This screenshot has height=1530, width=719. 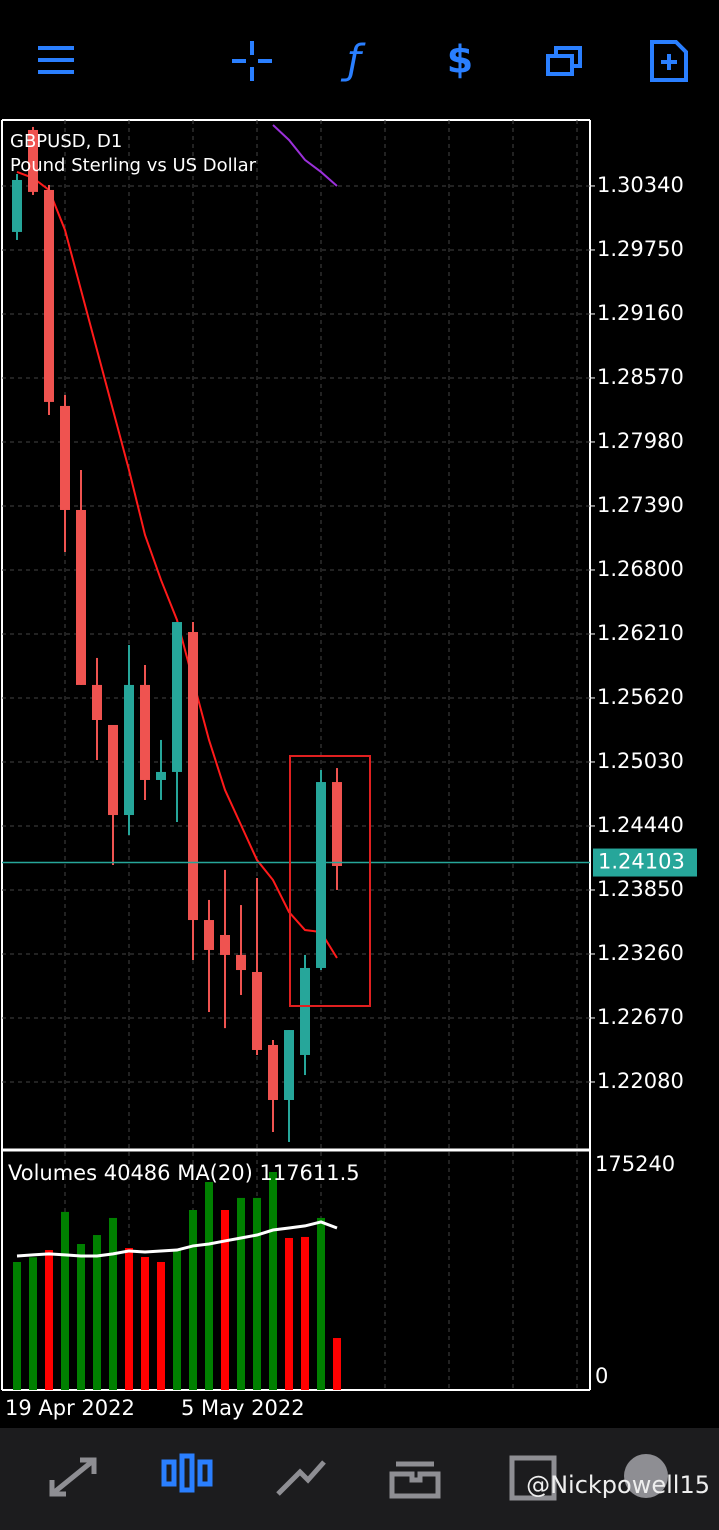 I want to click on history-tab, so click(x=415, y=1480).